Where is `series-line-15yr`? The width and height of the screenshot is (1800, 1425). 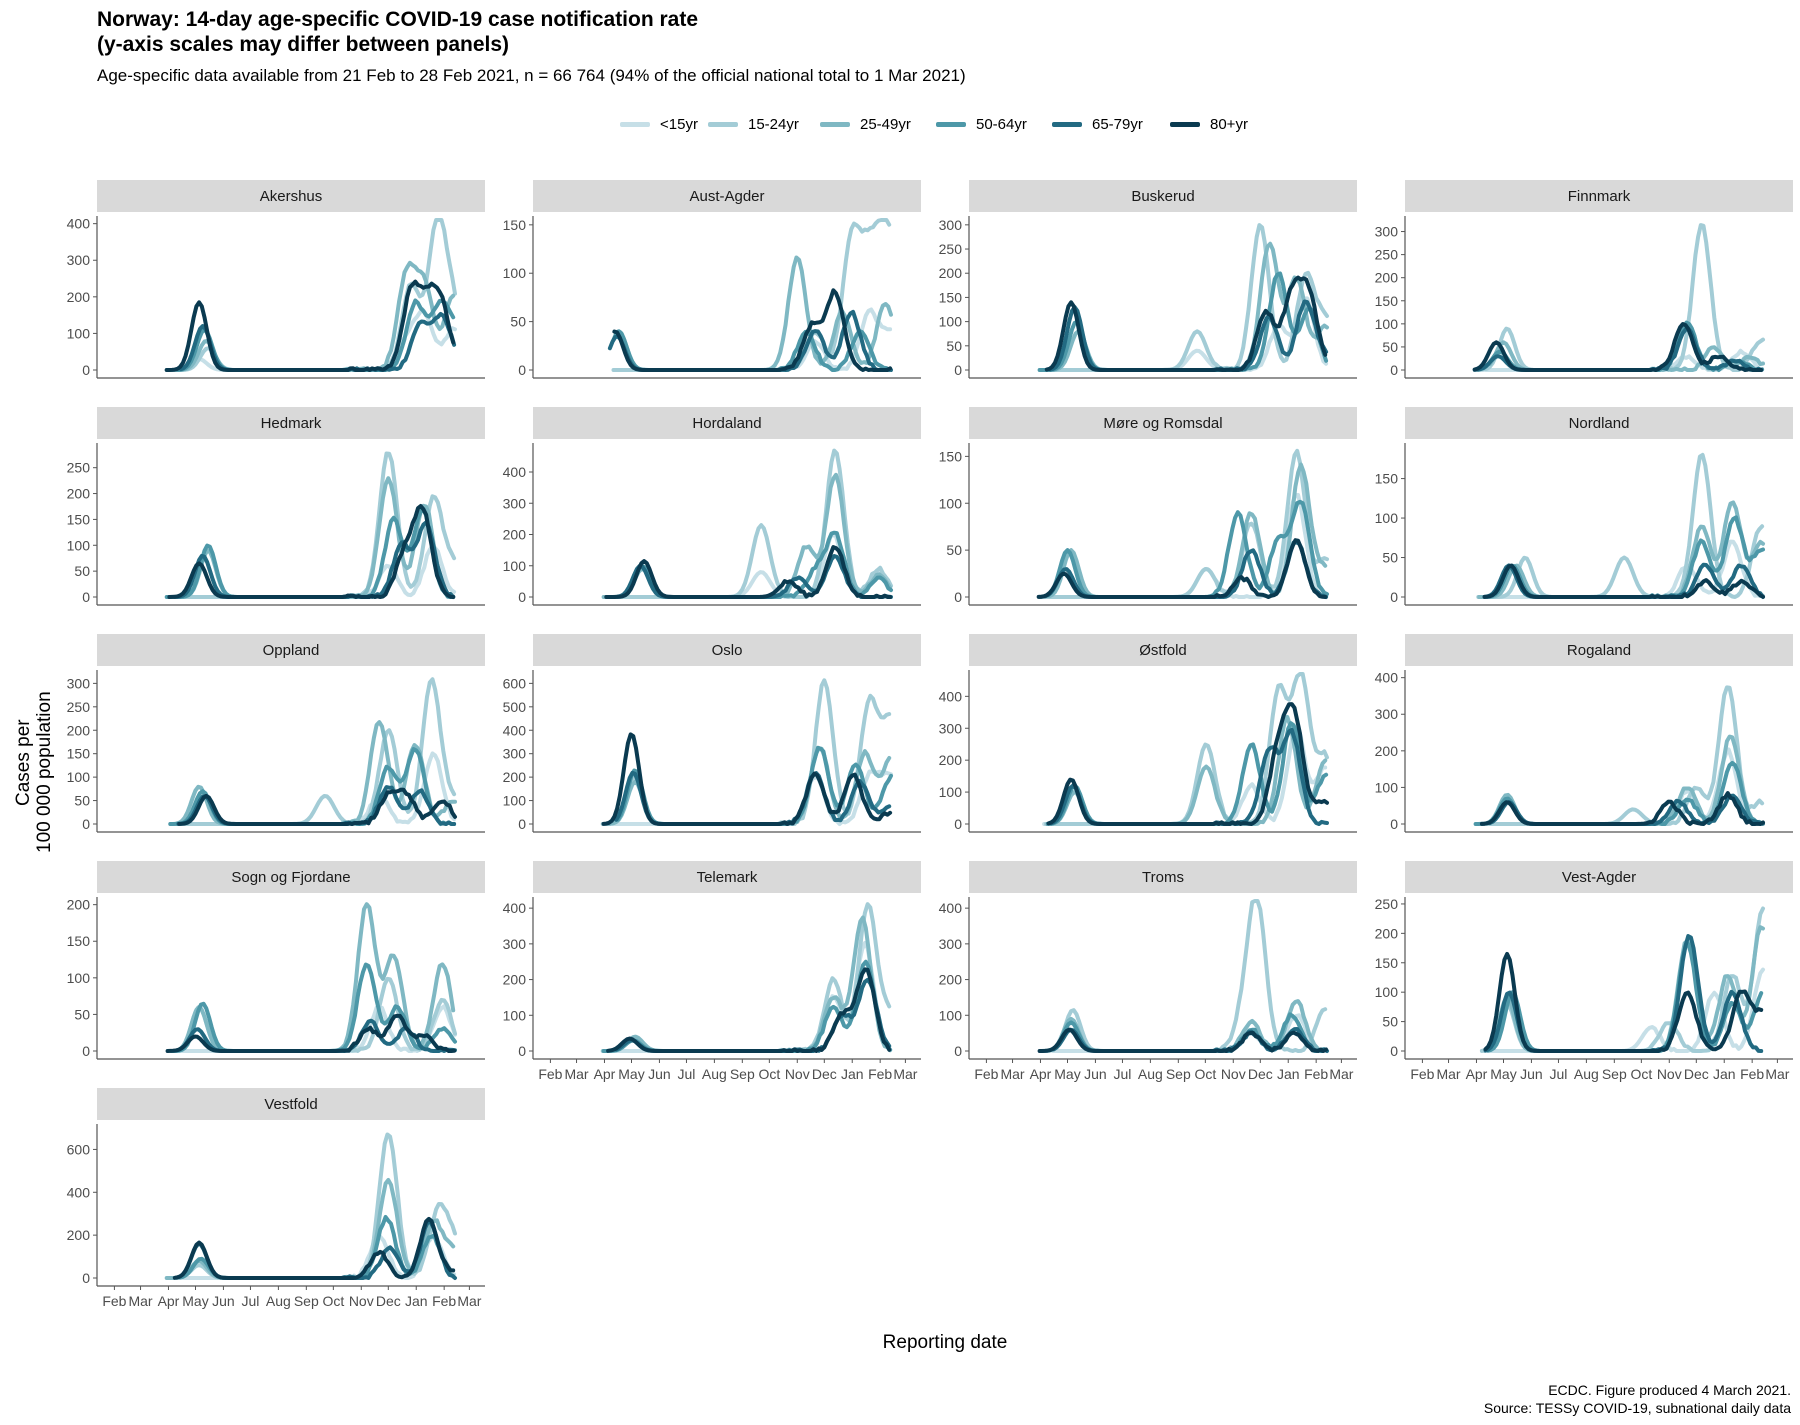 series-line-15yr is located at coordinates (316, 788).